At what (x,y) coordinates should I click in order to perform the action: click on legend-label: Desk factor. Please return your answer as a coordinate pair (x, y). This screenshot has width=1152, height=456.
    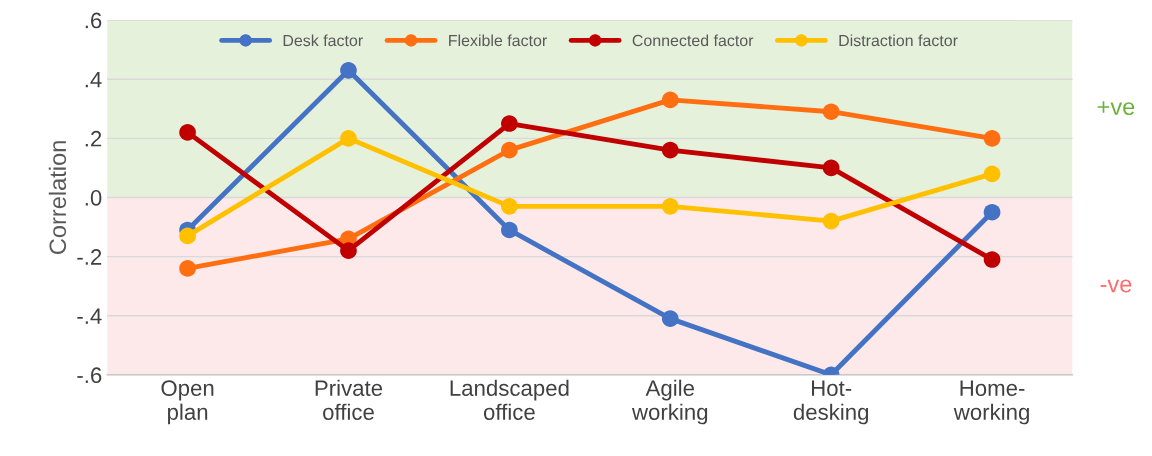
    Looking at the image, I should click on (323, 40).